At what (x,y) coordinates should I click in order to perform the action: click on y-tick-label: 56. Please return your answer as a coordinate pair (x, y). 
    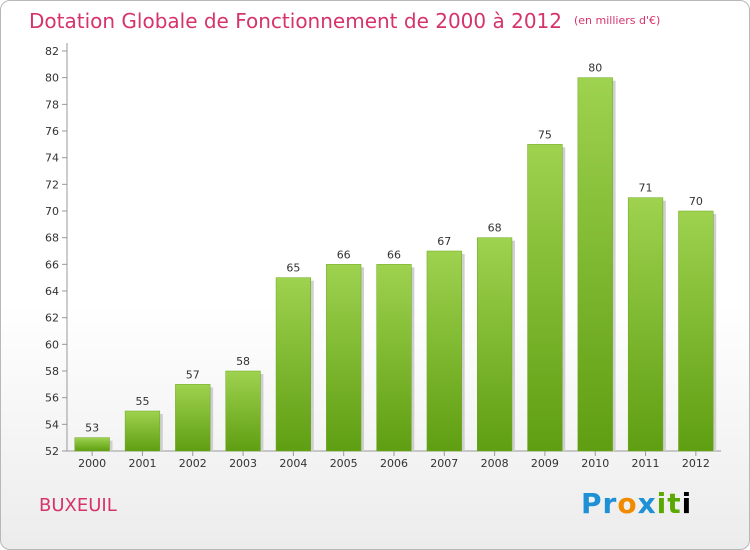
    Looking at the image, I should click on (52, 398).